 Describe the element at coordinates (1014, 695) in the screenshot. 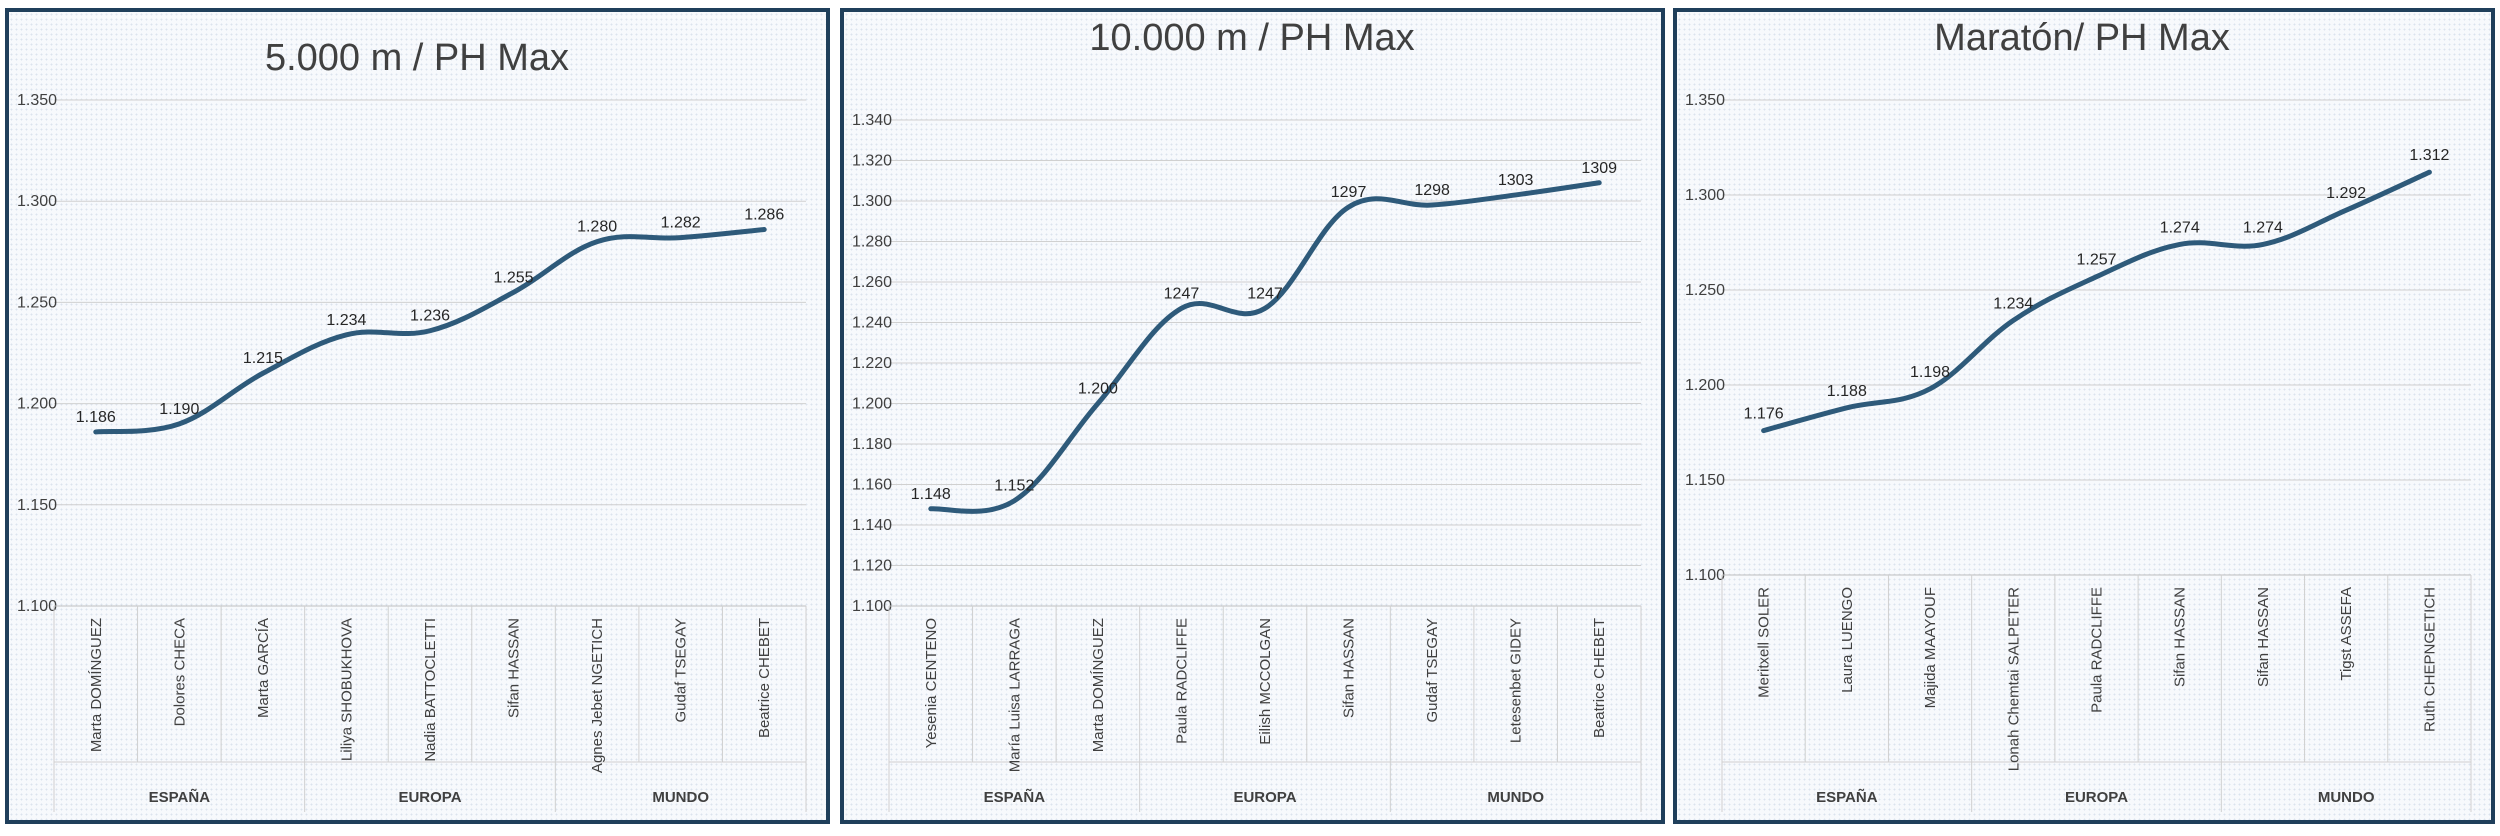

I see `x-tick-label: María Luisa LARRAGA` at that location.